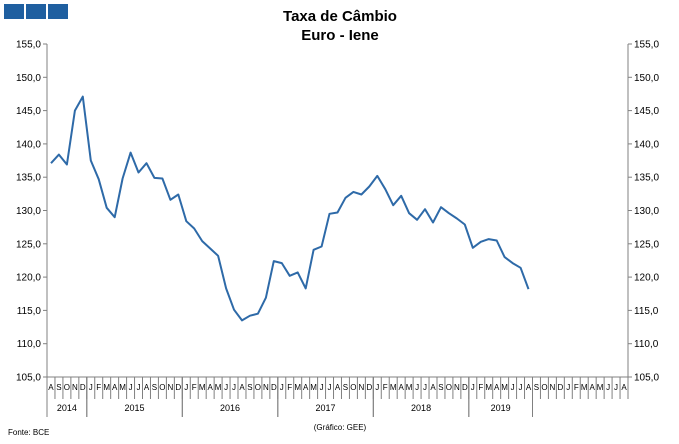  Describe the element at coordinates (28, 432) in the screenshot. I see `source-note: Fonte: BCE` at that location.